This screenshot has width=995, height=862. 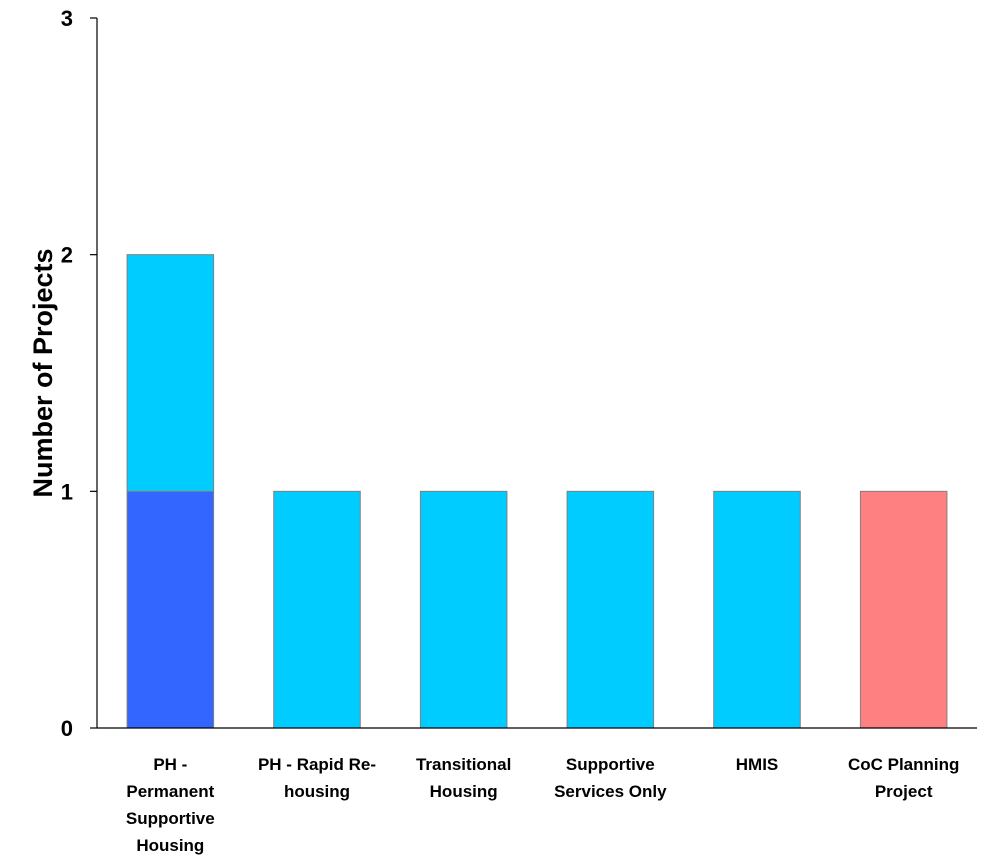 What do you see at coordinates (43, 372) in the screenshot?
I see `y-axis-title: Number of Projects` at bounding box center [43, 372].